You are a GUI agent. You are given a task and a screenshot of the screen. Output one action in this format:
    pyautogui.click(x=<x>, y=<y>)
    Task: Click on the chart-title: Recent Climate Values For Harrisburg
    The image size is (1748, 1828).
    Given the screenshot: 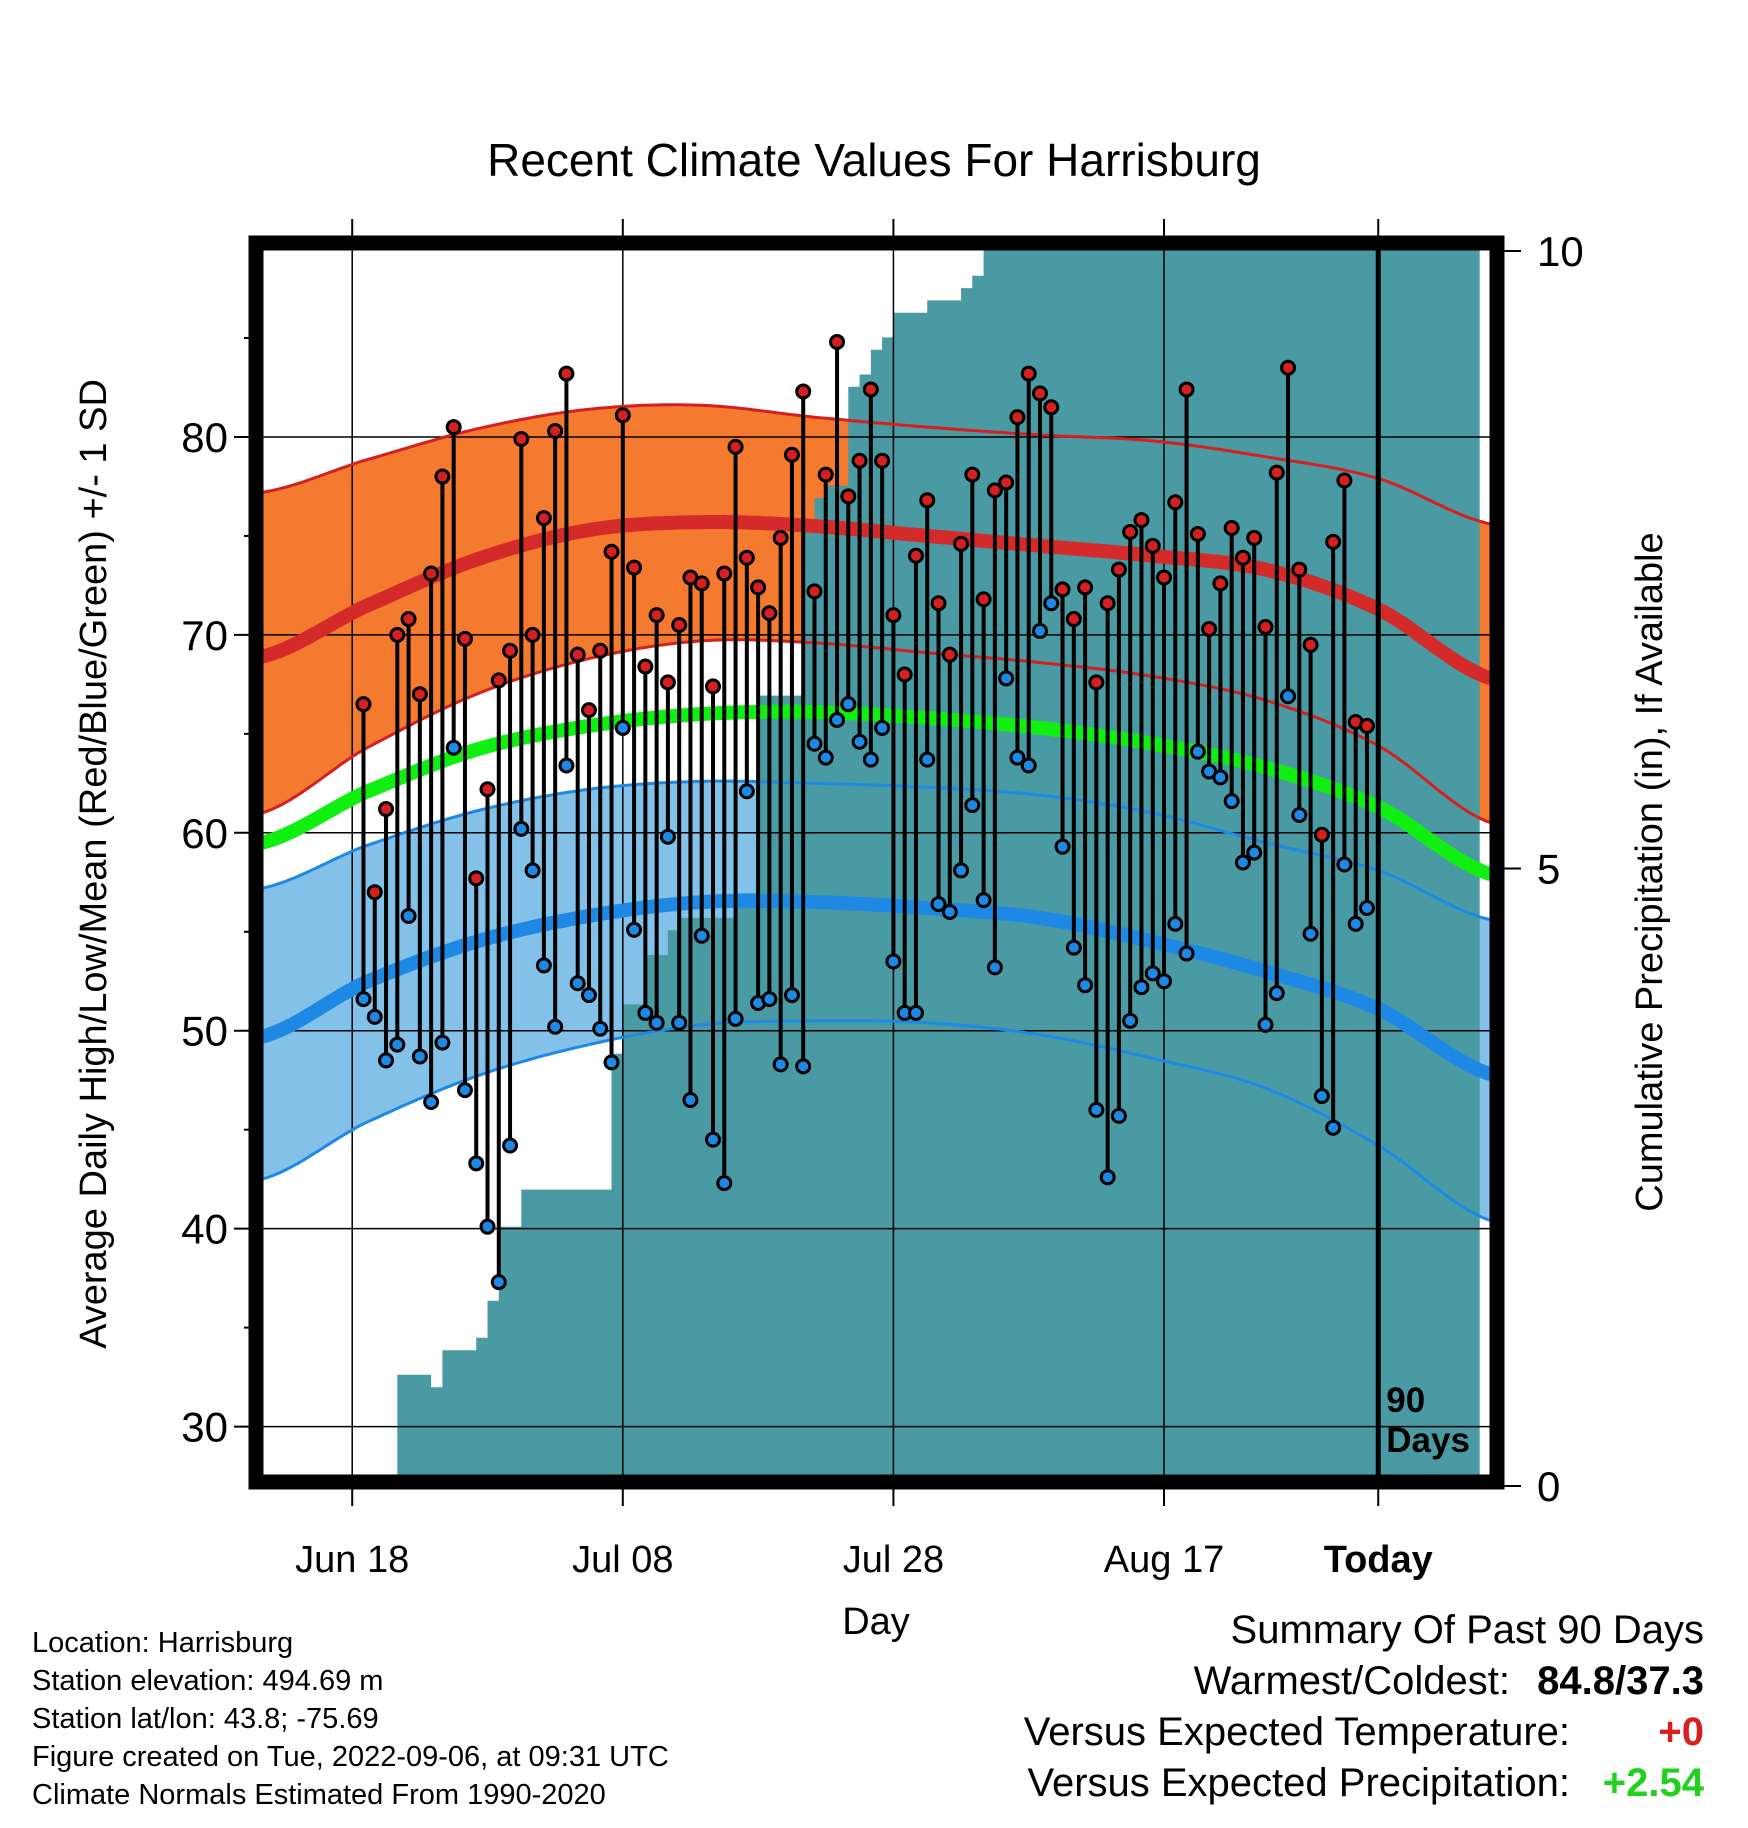 What is the action you would take?
    pyautogui.click(x=874, y=160)
    